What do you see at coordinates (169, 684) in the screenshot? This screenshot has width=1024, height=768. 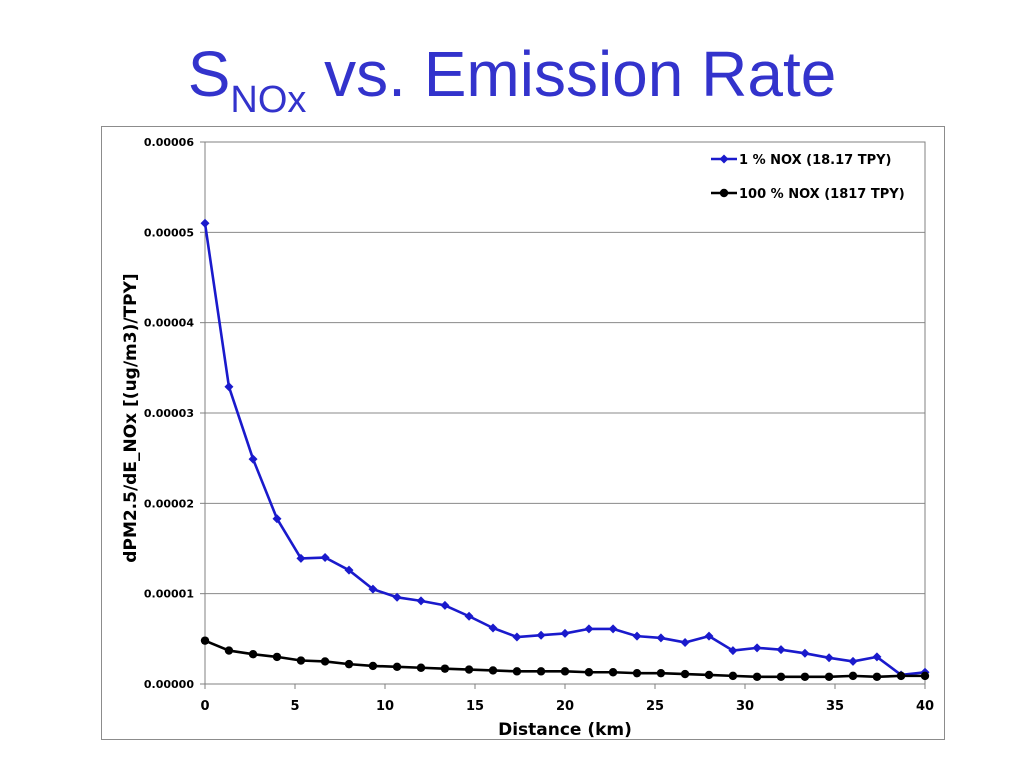 I see `y-tick-label: 0.00000` at bounding box center [169, 684].